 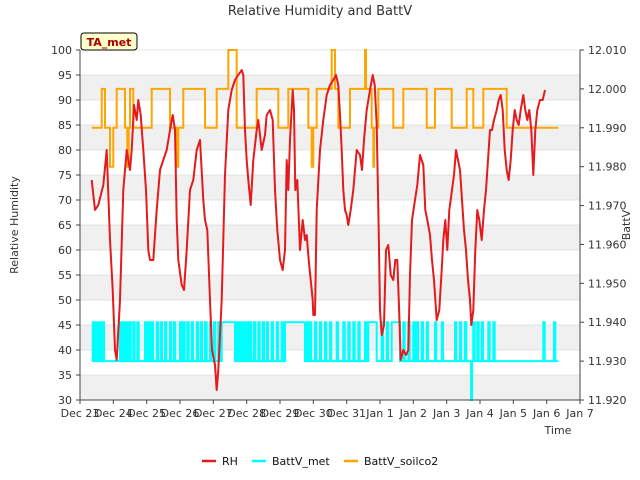 I want to click on x-tick-label: Jan 6, so click(x=546, y=413).